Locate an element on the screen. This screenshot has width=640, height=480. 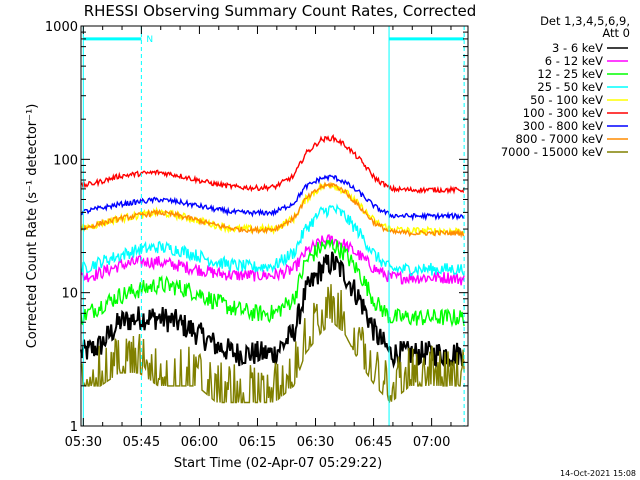
x-axis-label: Start Time (02-Apr-07 05:29:22) is located at coordinates (278, 463).